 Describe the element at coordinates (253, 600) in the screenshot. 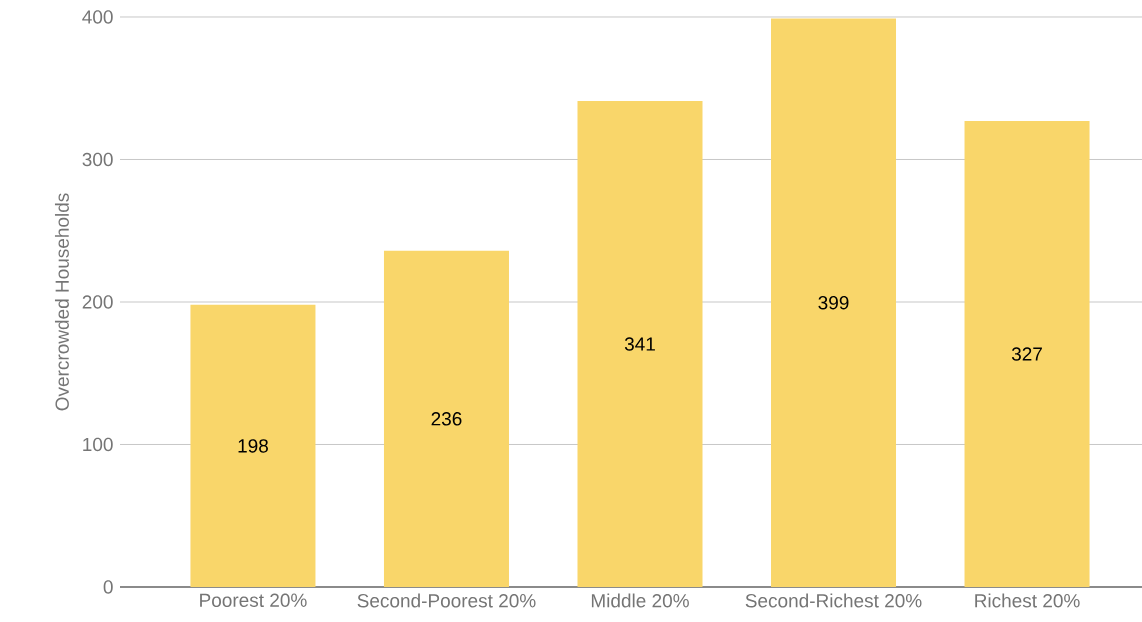

I see `x-tick-label: Poorest 20%` at that location.